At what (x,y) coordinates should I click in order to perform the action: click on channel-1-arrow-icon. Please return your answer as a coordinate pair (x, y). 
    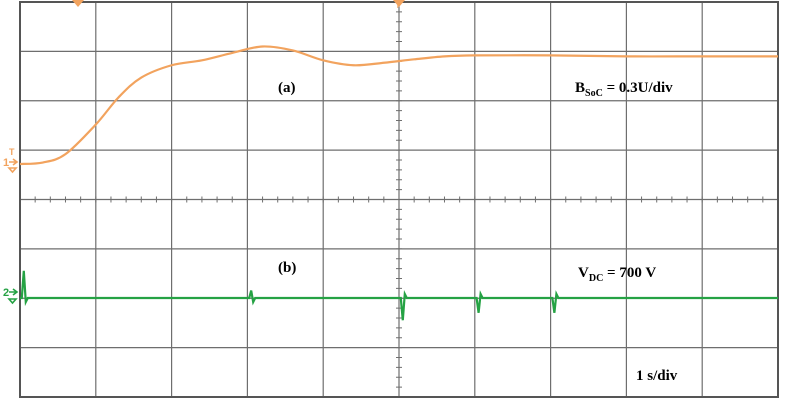
    Looking at the image, I should click on (13, 166).